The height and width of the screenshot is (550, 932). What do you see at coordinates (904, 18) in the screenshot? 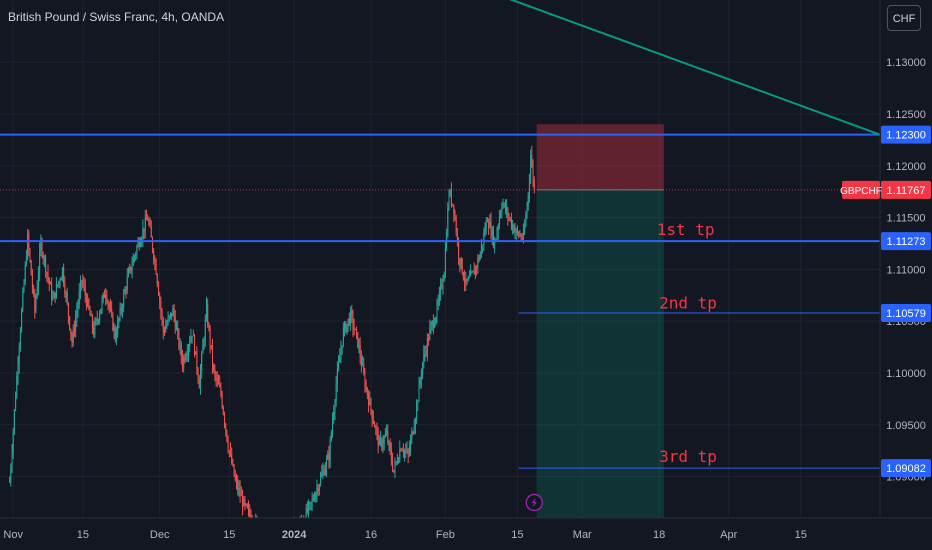
I see `currency-button: CHF` at bounding box center [904, 18].